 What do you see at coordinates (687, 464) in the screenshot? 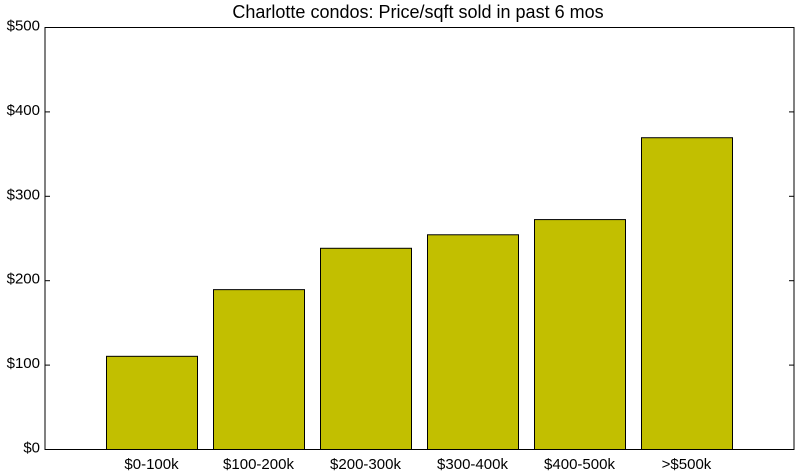
I see `x-tick-label: >$500k` at bounding box center [687, 464].